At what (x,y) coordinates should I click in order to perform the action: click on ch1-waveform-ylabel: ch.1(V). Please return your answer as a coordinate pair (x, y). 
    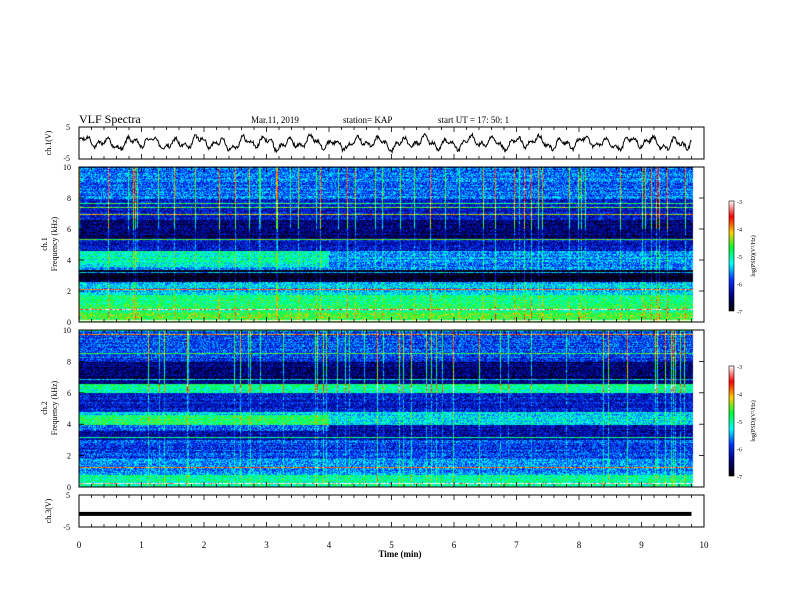
    Looking at the image, I should click on (48, 142).